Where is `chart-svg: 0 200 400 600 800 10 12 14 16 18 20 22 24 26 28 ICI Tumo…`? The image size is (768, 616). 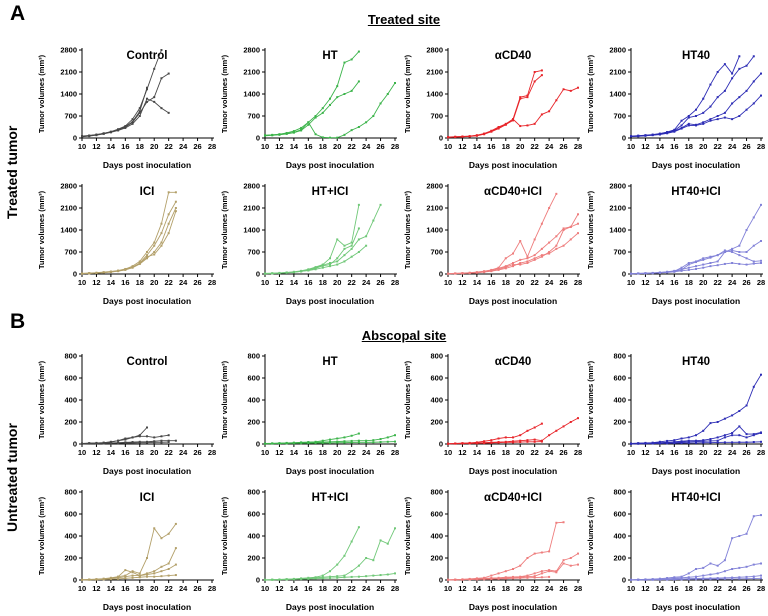 chart-svg: 0 200 400 600 800 10 12 14 16 18 20 22 24 26 28 ICI Tumo… is located at coordinates (126, 550).